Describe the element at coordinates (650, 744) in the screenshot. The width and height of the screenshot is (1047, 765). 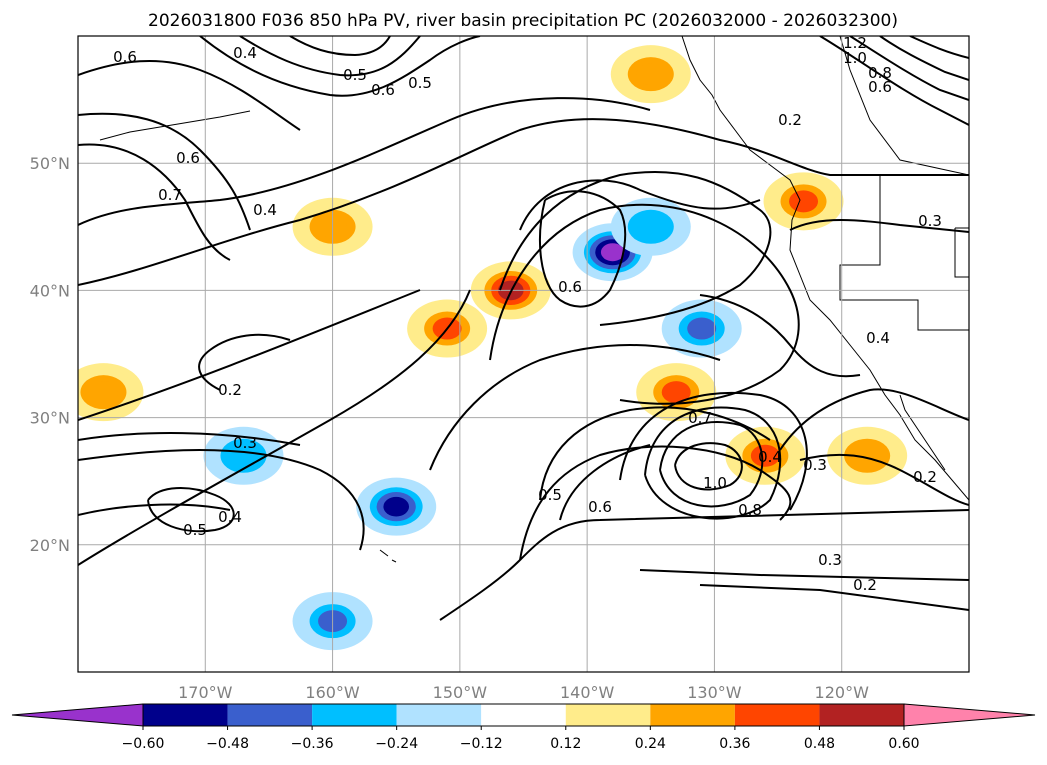
I see `colorbar-tick-label: 0.24` at that location.